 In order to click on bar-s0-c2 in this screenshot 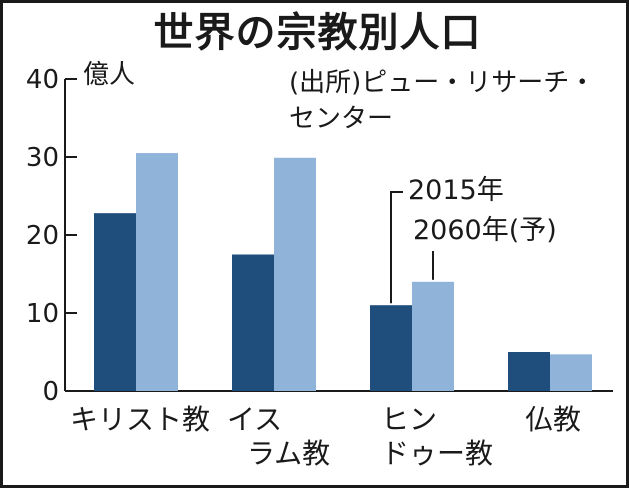, I will do `click(391, 348)`.